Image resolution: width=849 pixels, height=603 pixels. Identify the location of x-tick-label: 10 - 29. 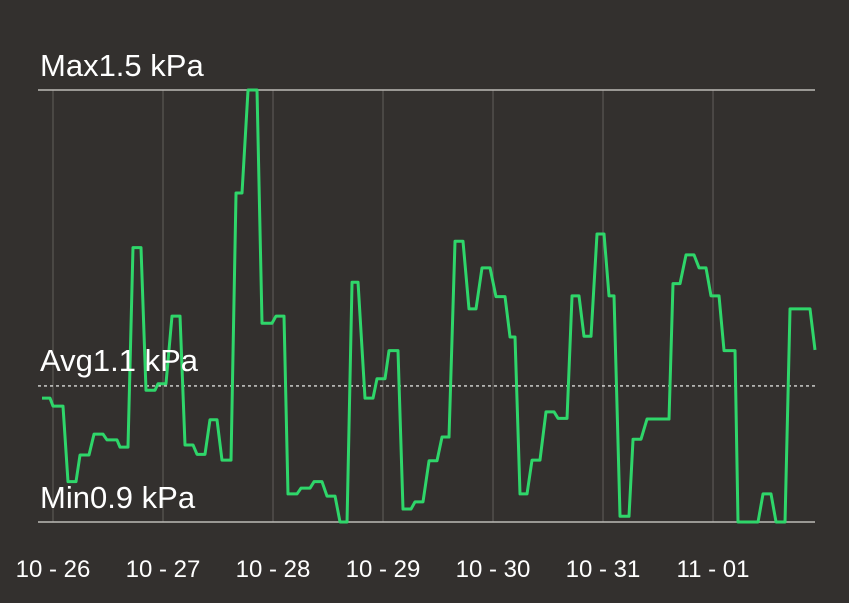
(383, 569).